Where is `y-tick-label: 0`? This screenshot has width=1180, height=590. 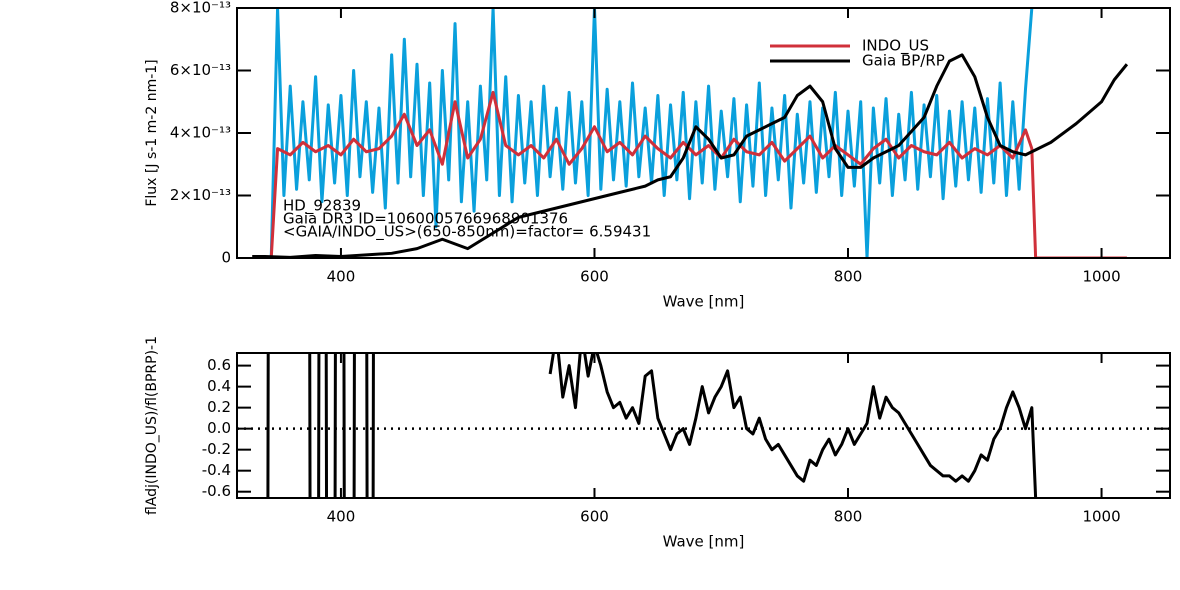 y-tick-label: 0 is located at coordinates (226, 258).